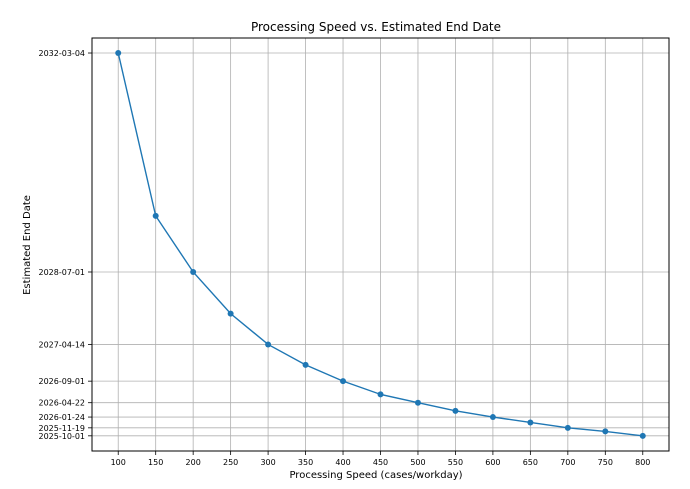  Describe the element at coordinates (380, 462) in the screenshot. I see `x-tick-label: 450` at that location.